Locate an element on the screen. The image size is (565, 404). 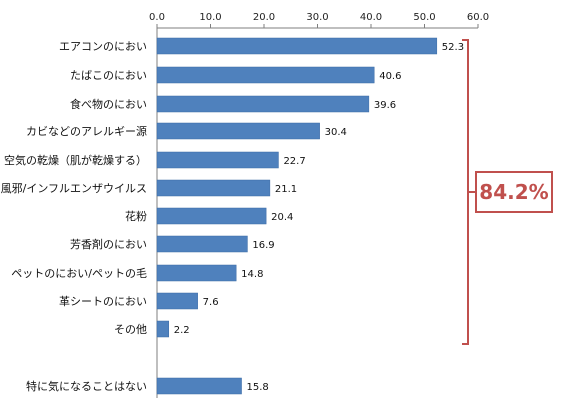
value-label: 14.8 is located at coordinates (252, 274).